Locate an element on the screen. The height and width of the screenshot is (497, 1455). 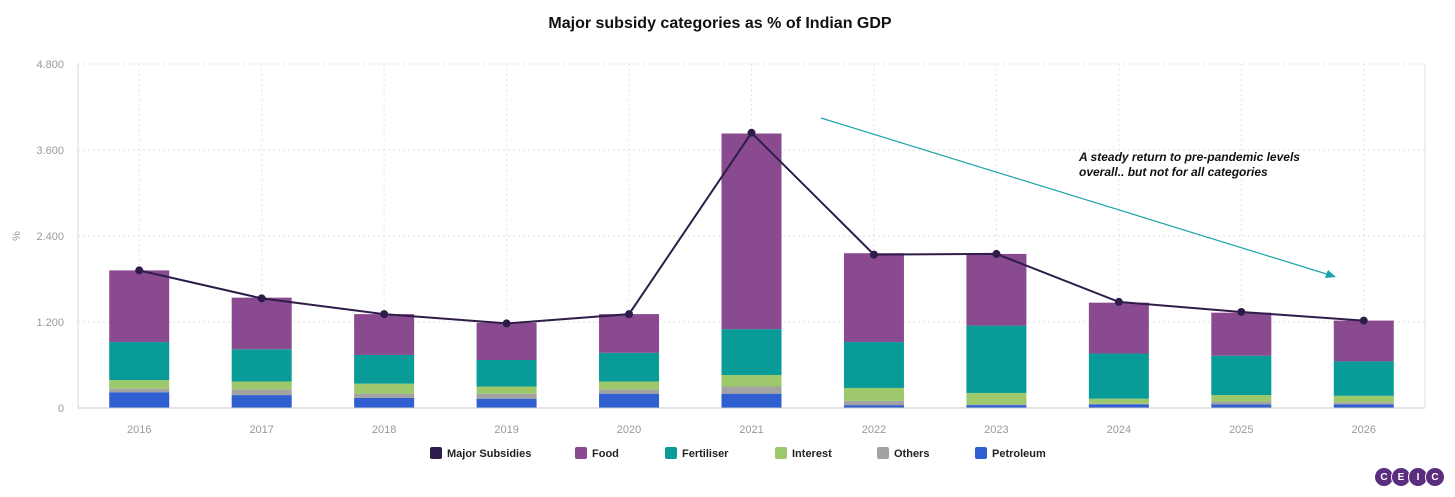
legend-swatch-food is located at coordinates (581, 453).